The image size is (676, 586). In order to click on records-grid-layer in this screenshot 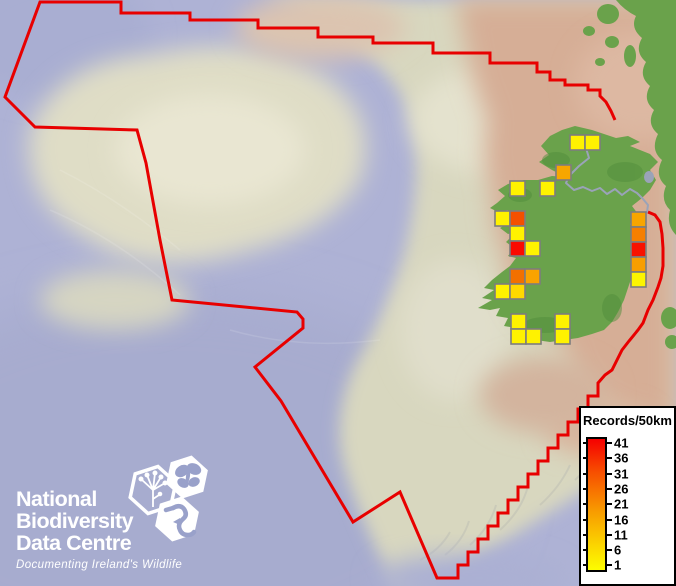, I will do `click(570, 239)`.